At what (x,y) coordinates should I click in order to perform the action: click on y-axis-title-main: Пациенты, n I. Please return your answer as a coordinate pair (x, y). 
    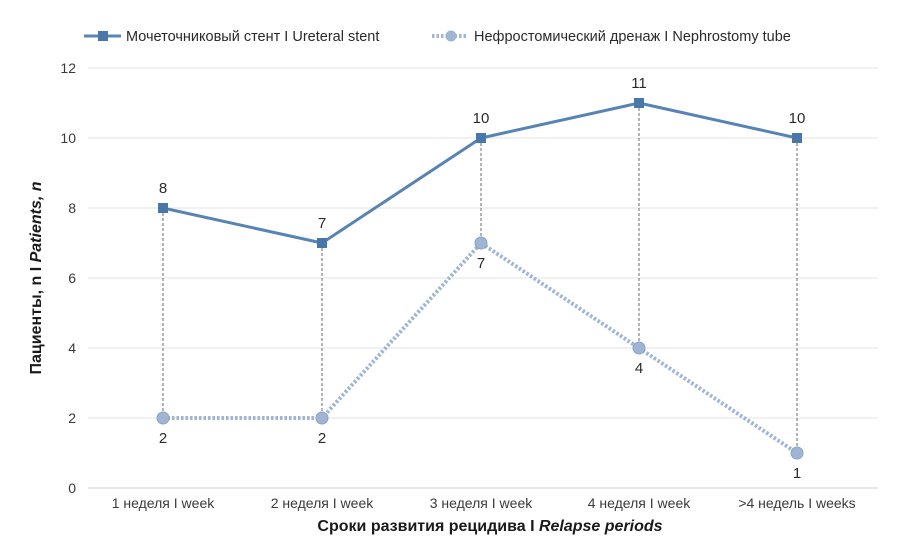
    Looking at the image, I should click on (36, 318).